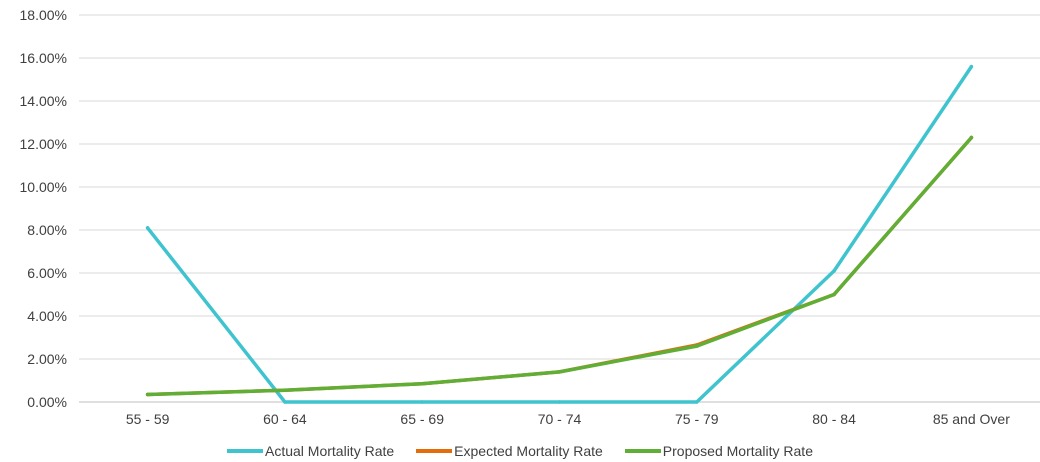 The width and height of the screenshot is (1040, 462). I want to click on x-tick-label: 65 - 69, so click(422, 419).